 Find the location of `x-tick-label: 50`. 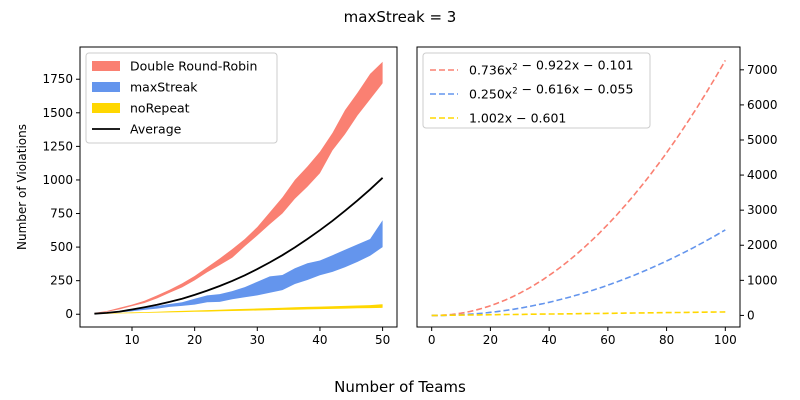

x-tick-label: 50 is located at coordinates (382, 340).